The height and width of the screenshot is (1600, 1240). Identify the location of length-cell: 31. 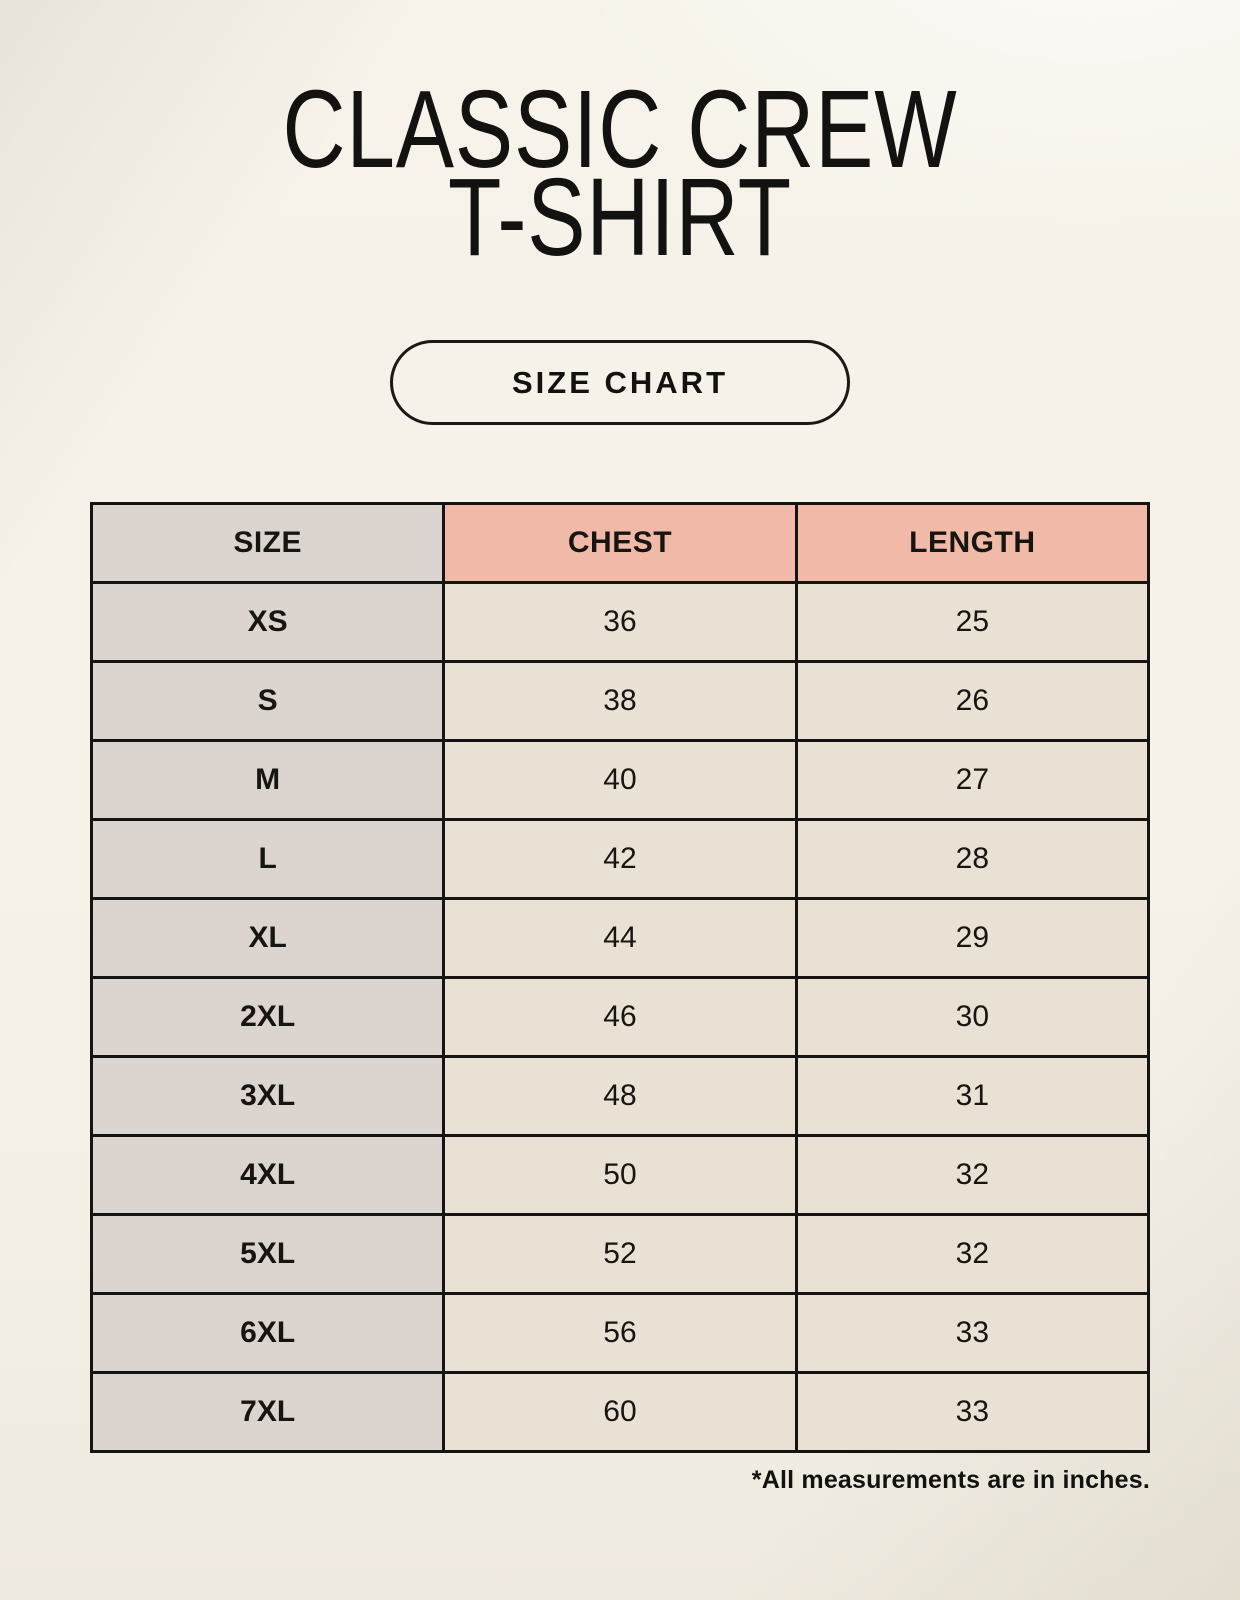
(972, 1096).